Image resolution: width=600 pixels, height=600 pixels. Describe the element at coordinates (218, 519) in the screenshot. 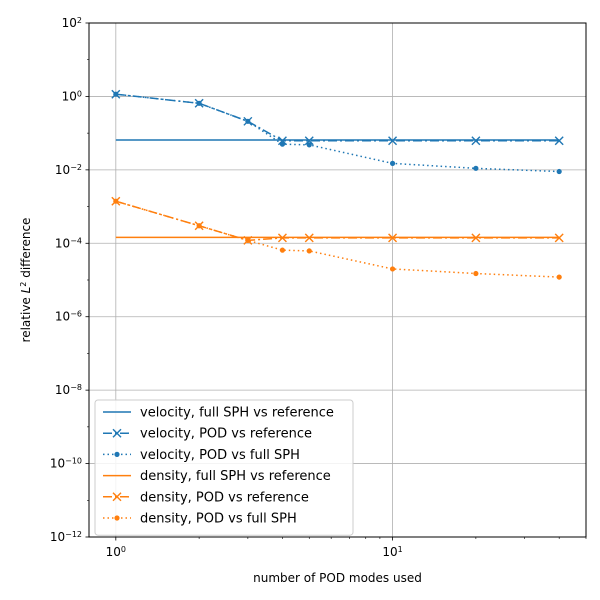

I see `legend-label: density, POD vs full SPH` at that location.